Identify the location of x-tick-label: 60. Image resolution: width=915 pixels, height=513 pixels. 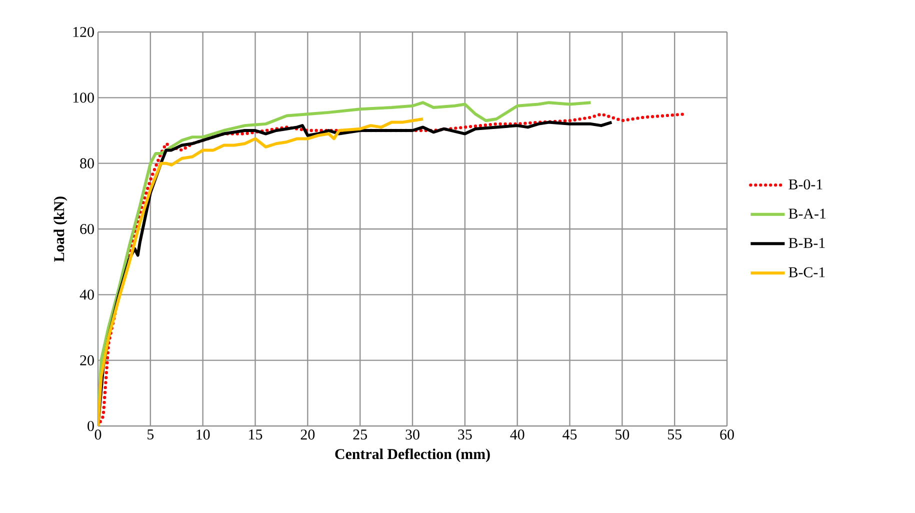
(727, 435).